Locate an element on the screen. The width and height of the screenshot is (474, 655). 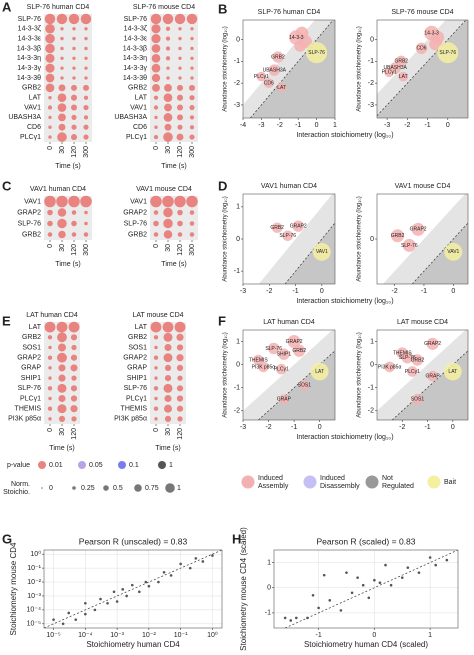
row-label: GRAP2 is located at coordinates (135, 358).